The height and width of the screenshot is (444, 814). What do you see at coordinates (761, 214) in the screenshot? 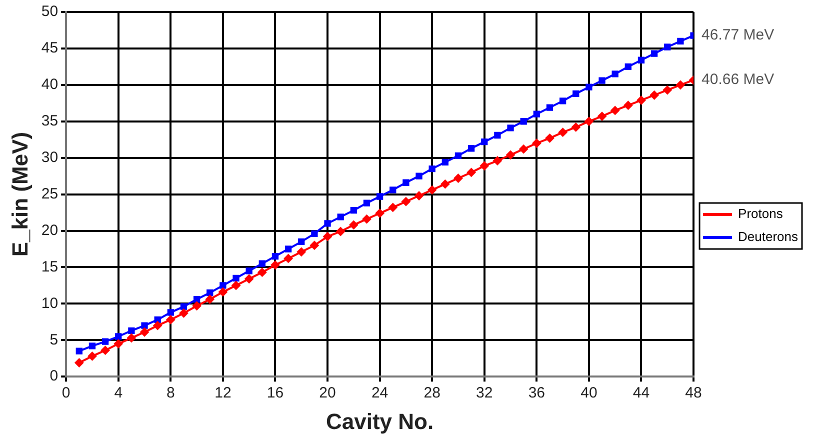
I see `legend-label: Protons` at bounding box center [761, 214].